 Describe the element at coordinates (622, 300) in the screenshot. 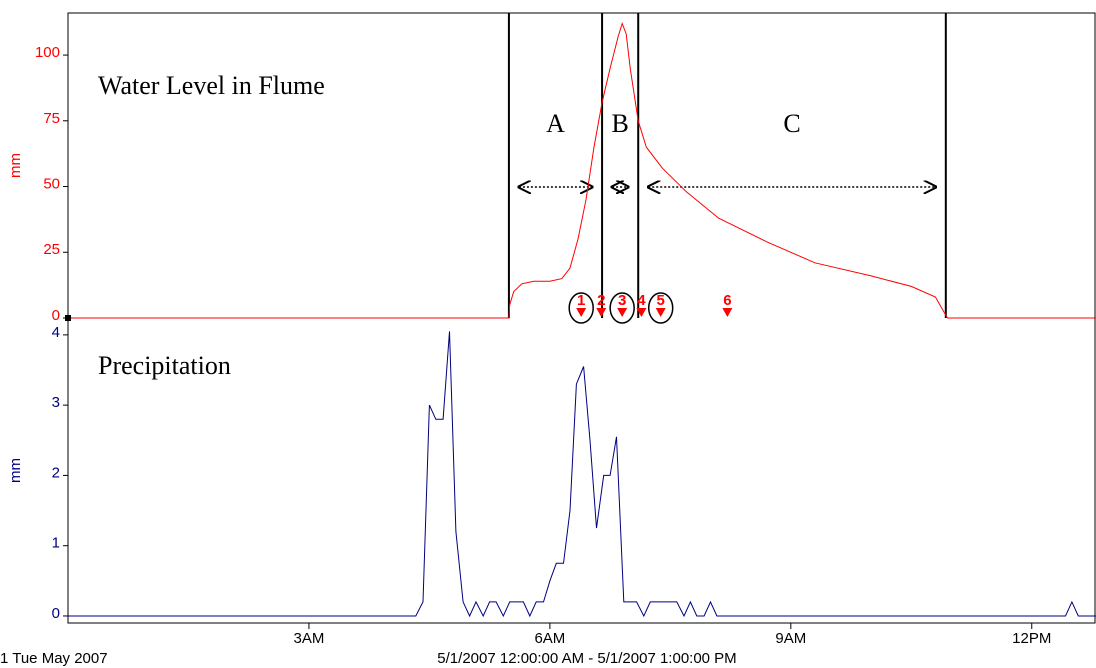

I see `event-label: 3` at that location.